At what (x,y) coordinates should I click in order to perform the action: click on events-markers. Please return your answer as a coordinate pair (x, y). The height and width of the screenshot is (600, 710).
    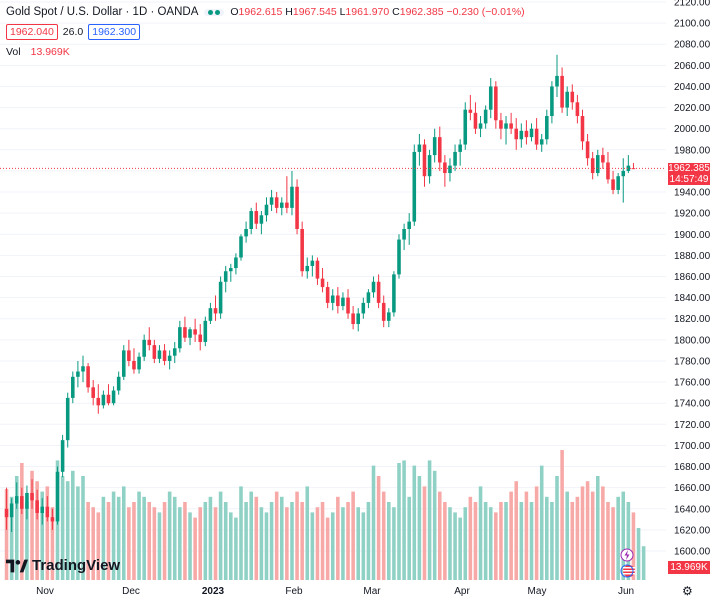
    Looking at the image, I should click on (630, 563).